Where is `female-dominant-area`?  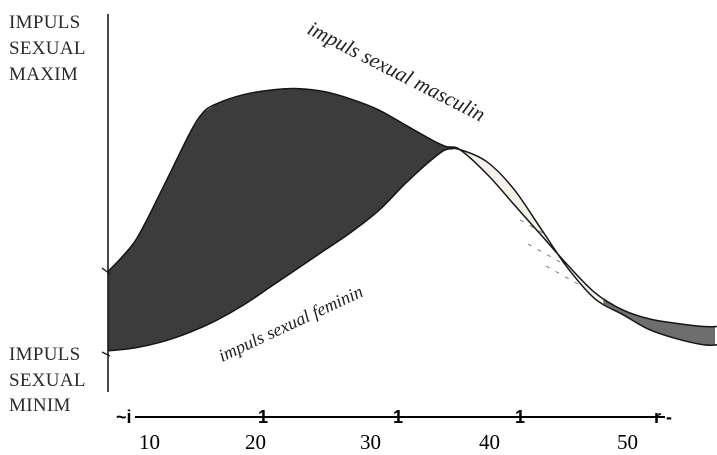 female-dominant-area is located at coordinates (527, 225).